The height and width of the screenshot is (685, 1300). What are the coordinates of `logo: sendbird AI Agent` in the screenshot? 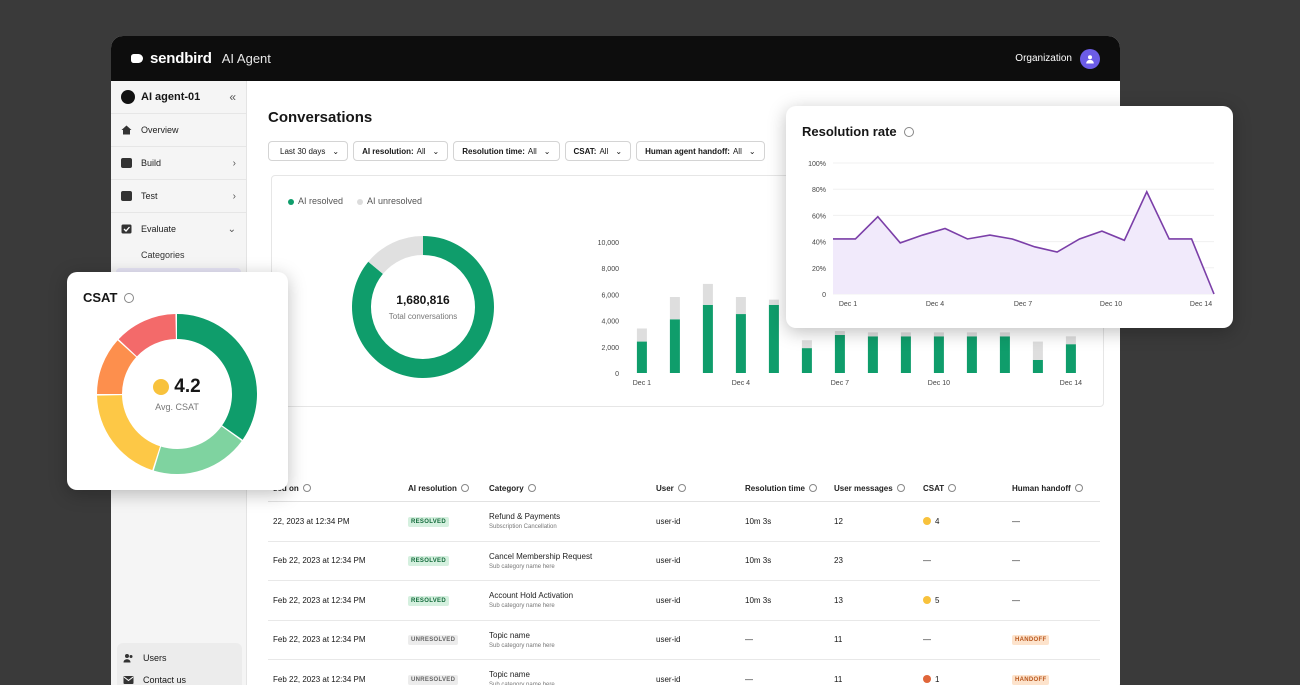 It's located at (201, 58).